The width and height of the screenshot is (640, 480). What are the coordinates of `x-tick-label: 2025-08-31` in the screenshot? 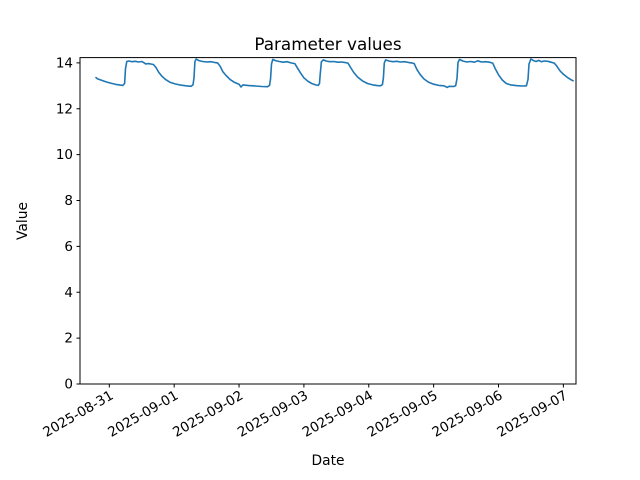 It's located at (78, 414).